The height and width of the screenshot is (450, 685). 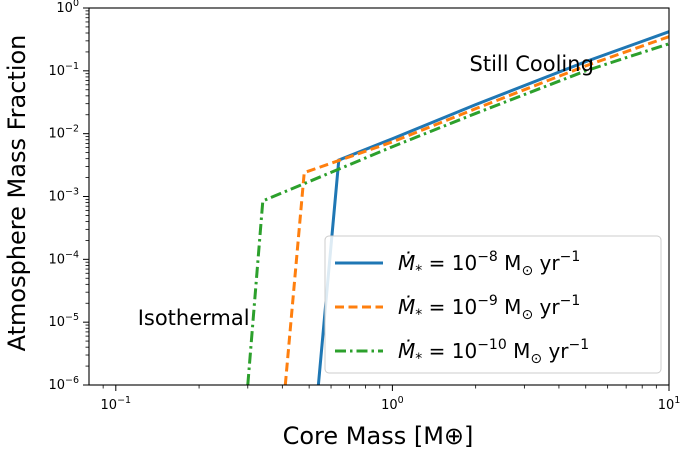 I want to click on y-axis-label: Atmosphere Mass Fraction, so click(x=17, y=193).